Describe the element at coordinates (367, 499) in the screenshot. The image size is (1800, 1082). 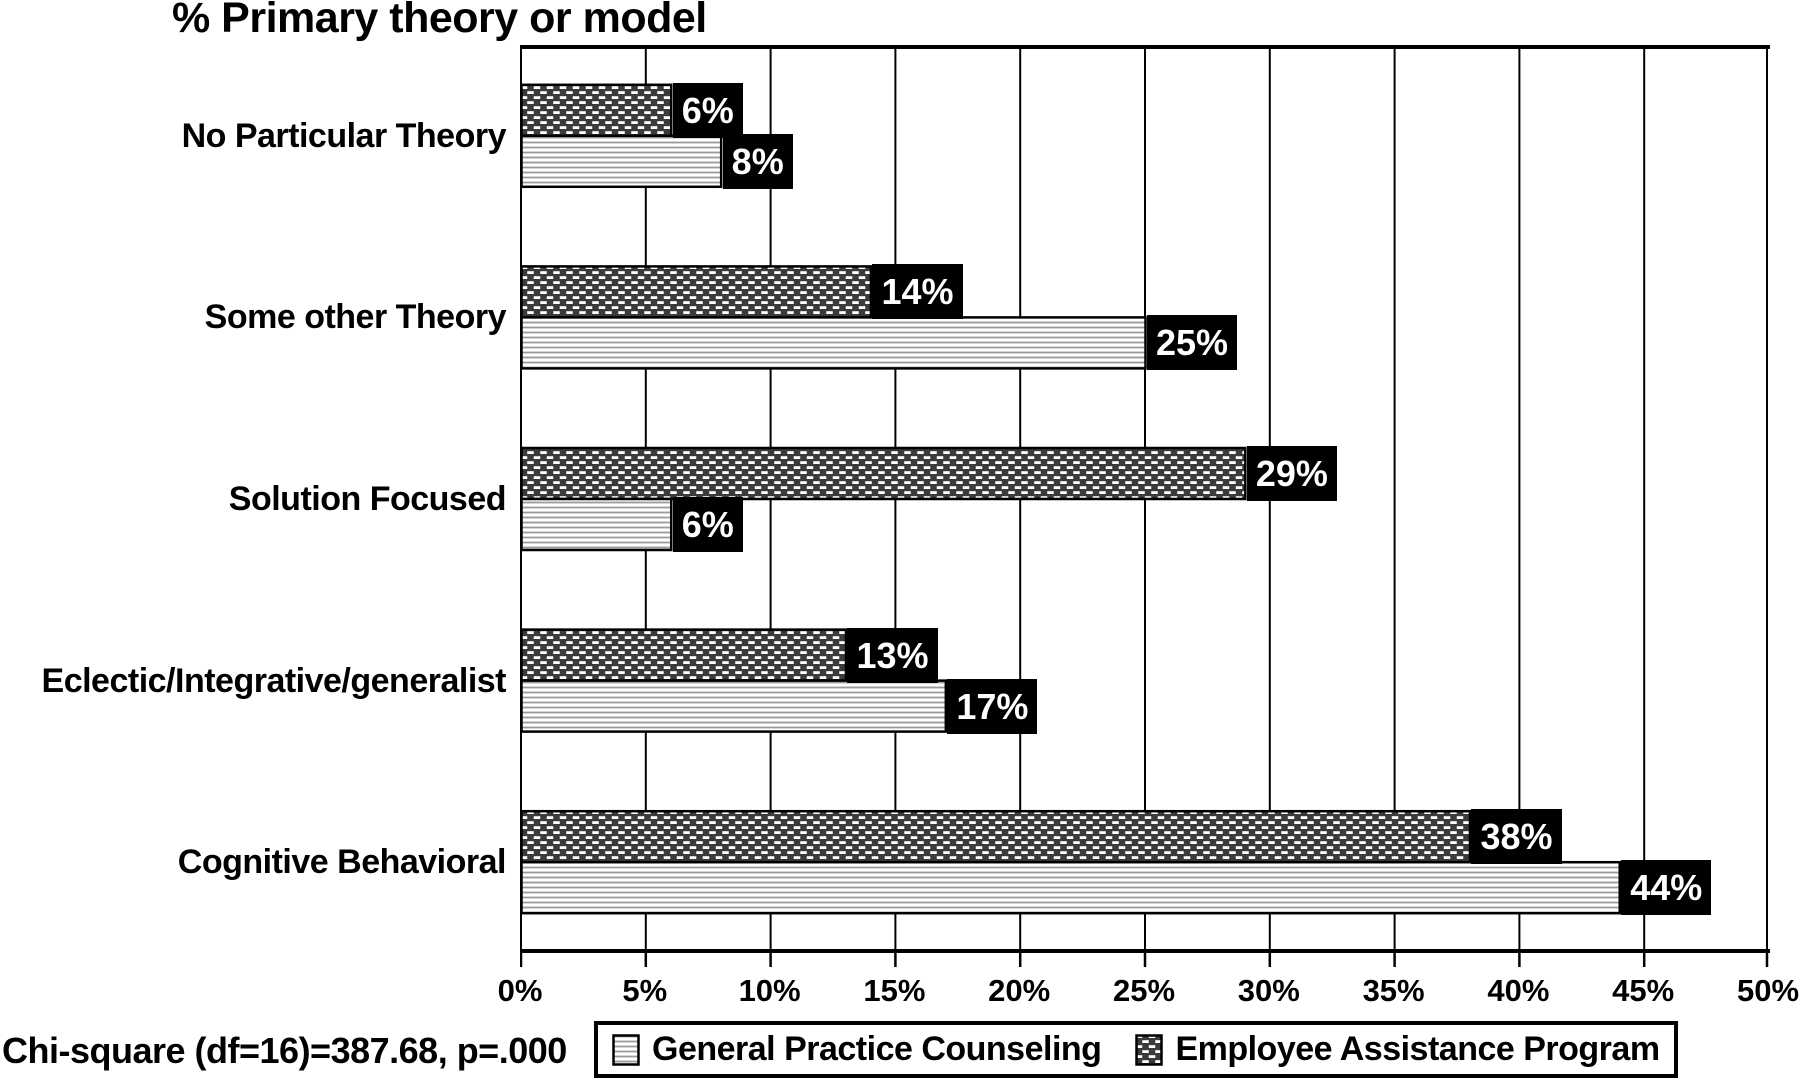
I see `category-label: Solution Focused` at that location.